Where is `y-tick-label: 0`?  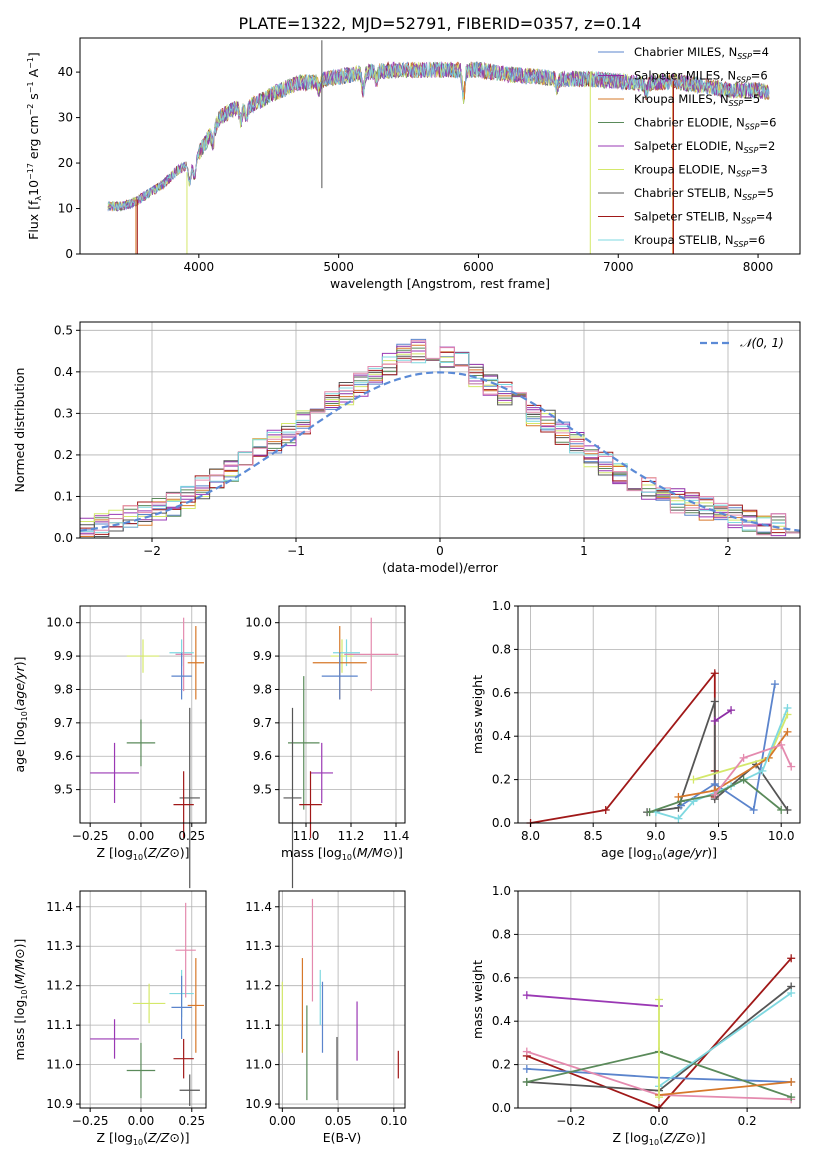
y-tick-label: 0 is located at coordinates (69, 254).